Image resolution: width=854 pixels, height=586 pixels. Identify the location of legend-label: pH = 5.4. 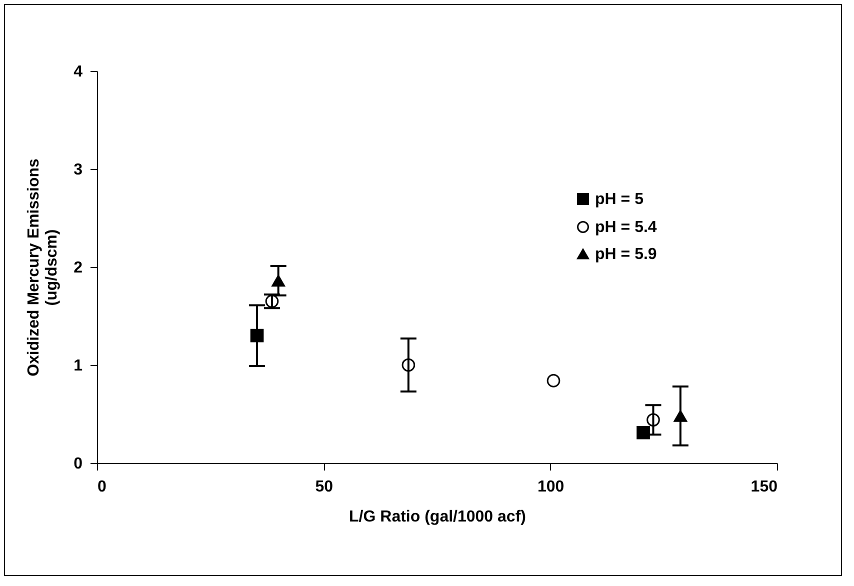
(626, 227).